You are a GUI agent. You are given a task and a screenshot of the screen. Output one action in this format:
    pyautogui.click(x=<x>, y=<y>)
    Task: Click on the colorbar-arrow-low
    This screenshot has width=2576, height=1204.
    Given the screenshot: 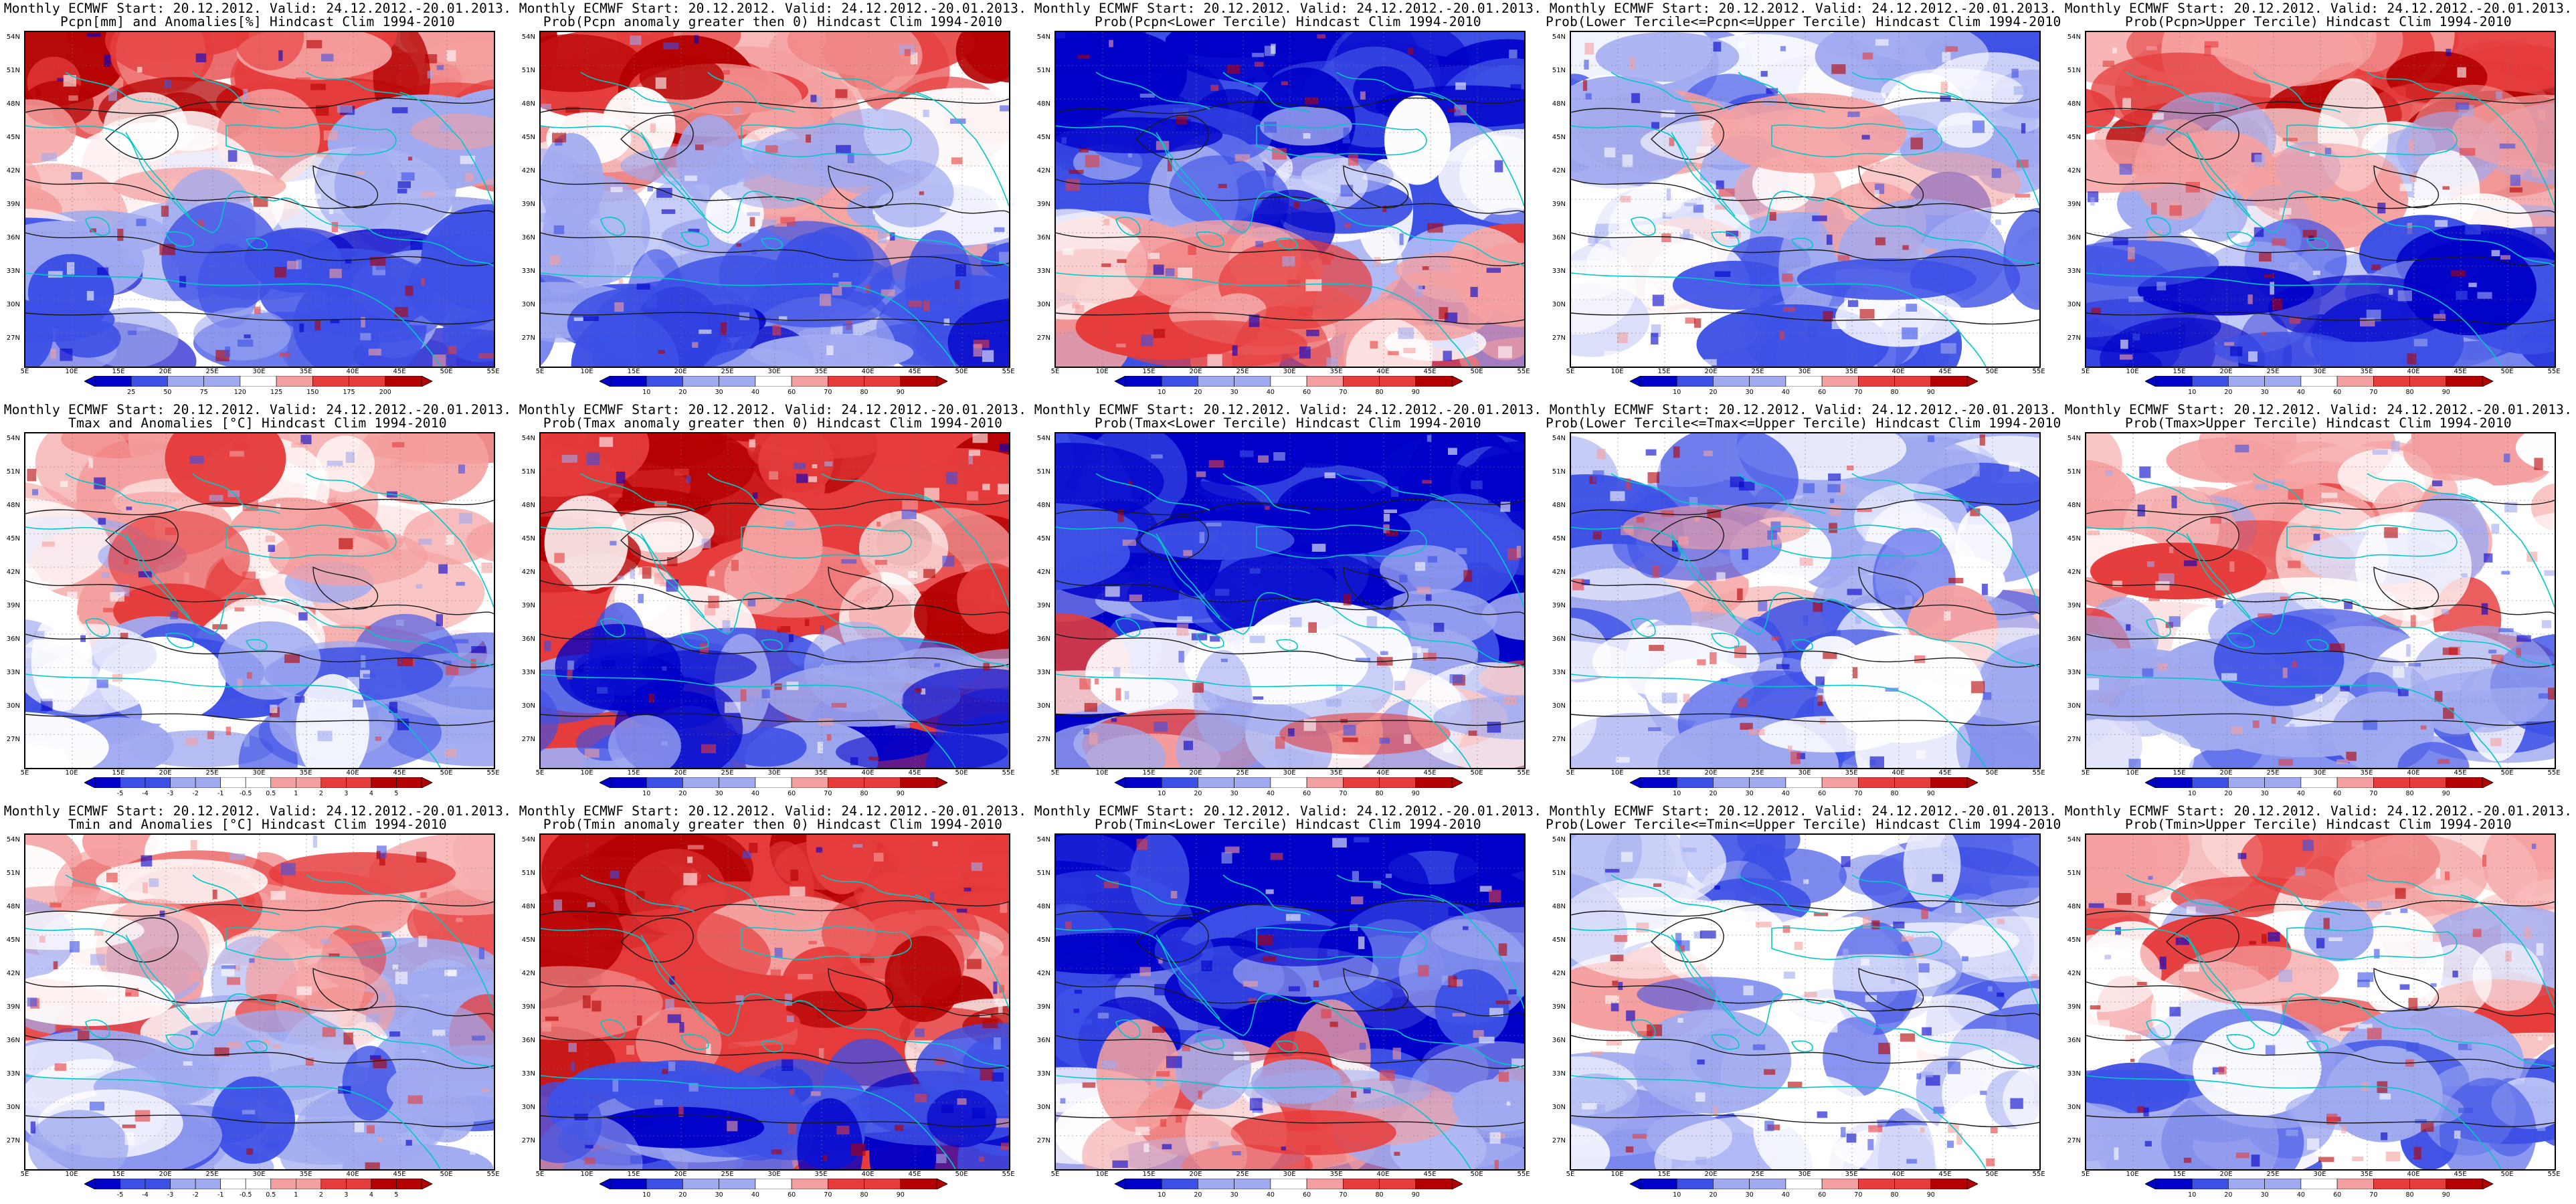 What is the action you would take?
    pyautogui.click(x=1635, y=381)
    